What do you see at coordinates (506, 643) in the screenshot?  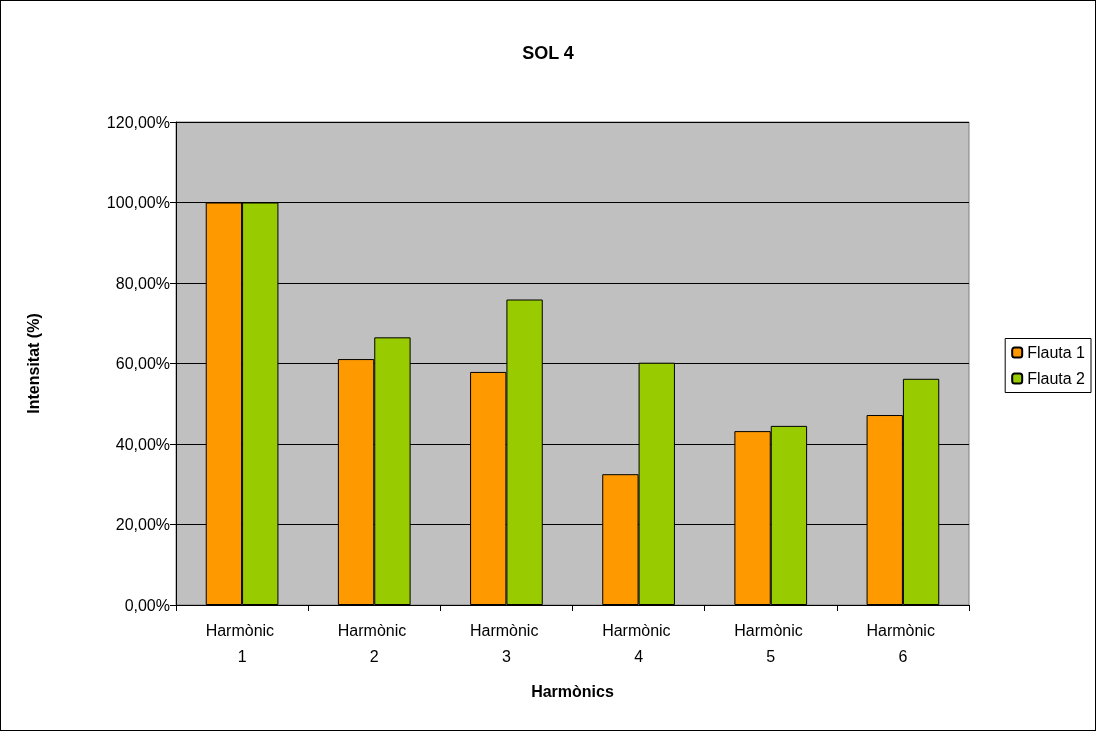 I see `x-tick-label: Harmònic 3` at bounding box center [506, 643].